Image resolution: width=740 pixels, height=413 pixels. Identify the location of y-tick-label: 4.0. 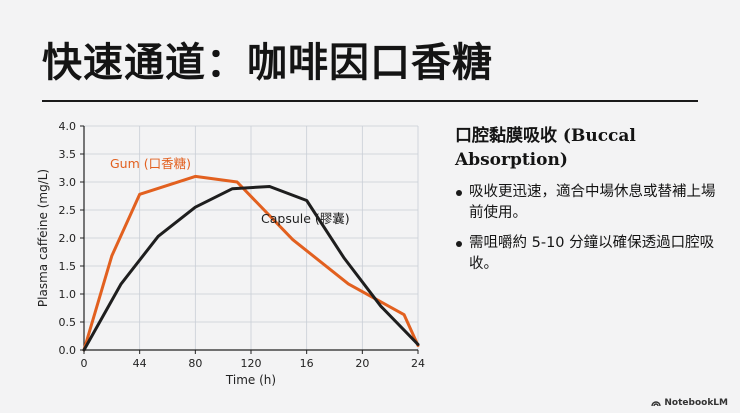
(68, 126).